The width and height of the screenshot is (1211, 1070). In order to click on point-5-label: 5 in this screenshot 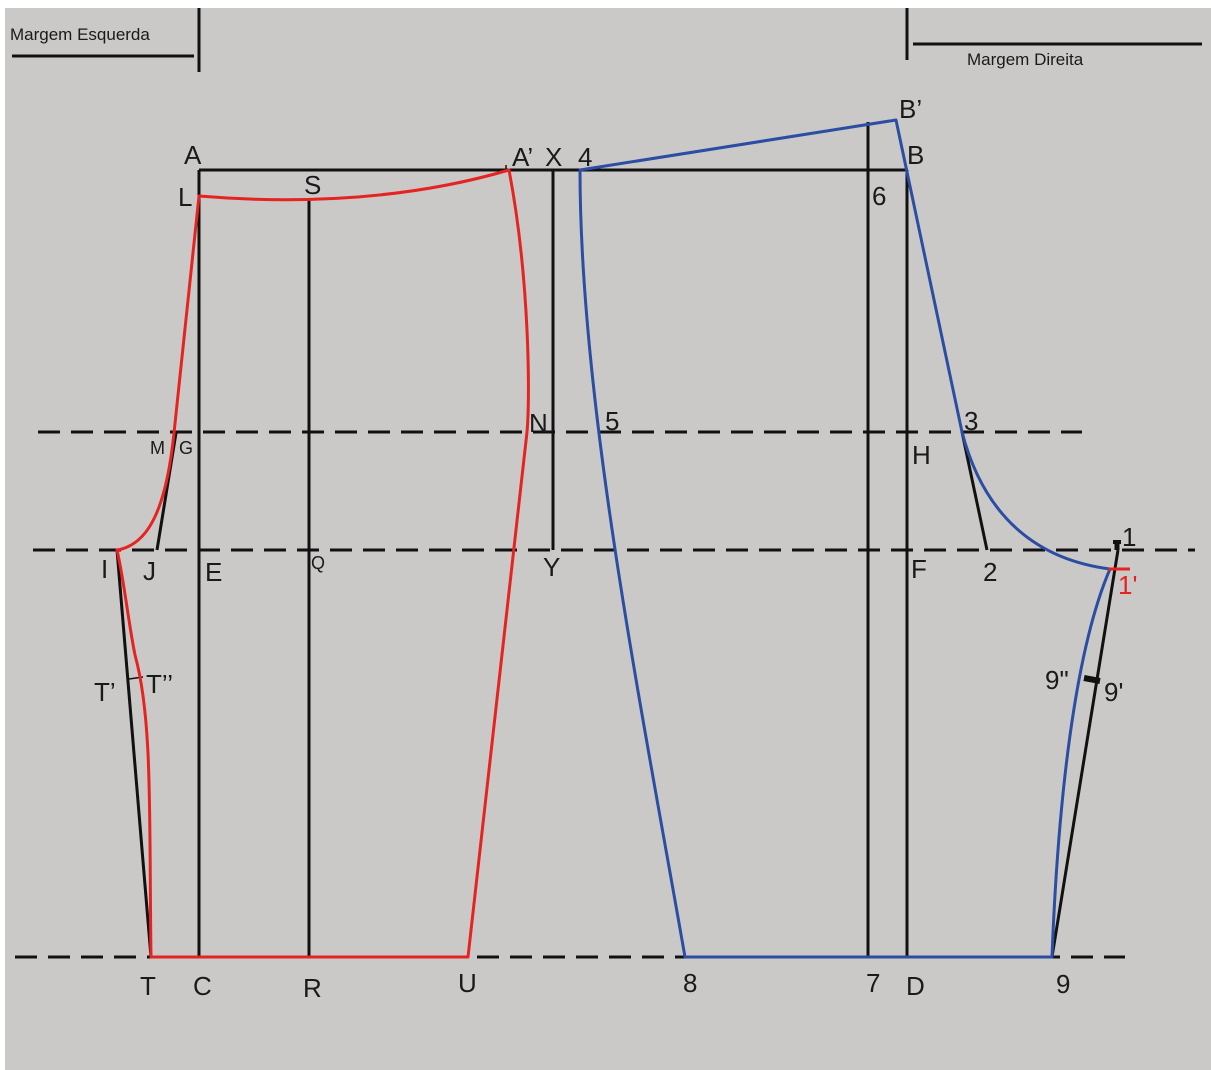, I will do `click(612, 421)`.